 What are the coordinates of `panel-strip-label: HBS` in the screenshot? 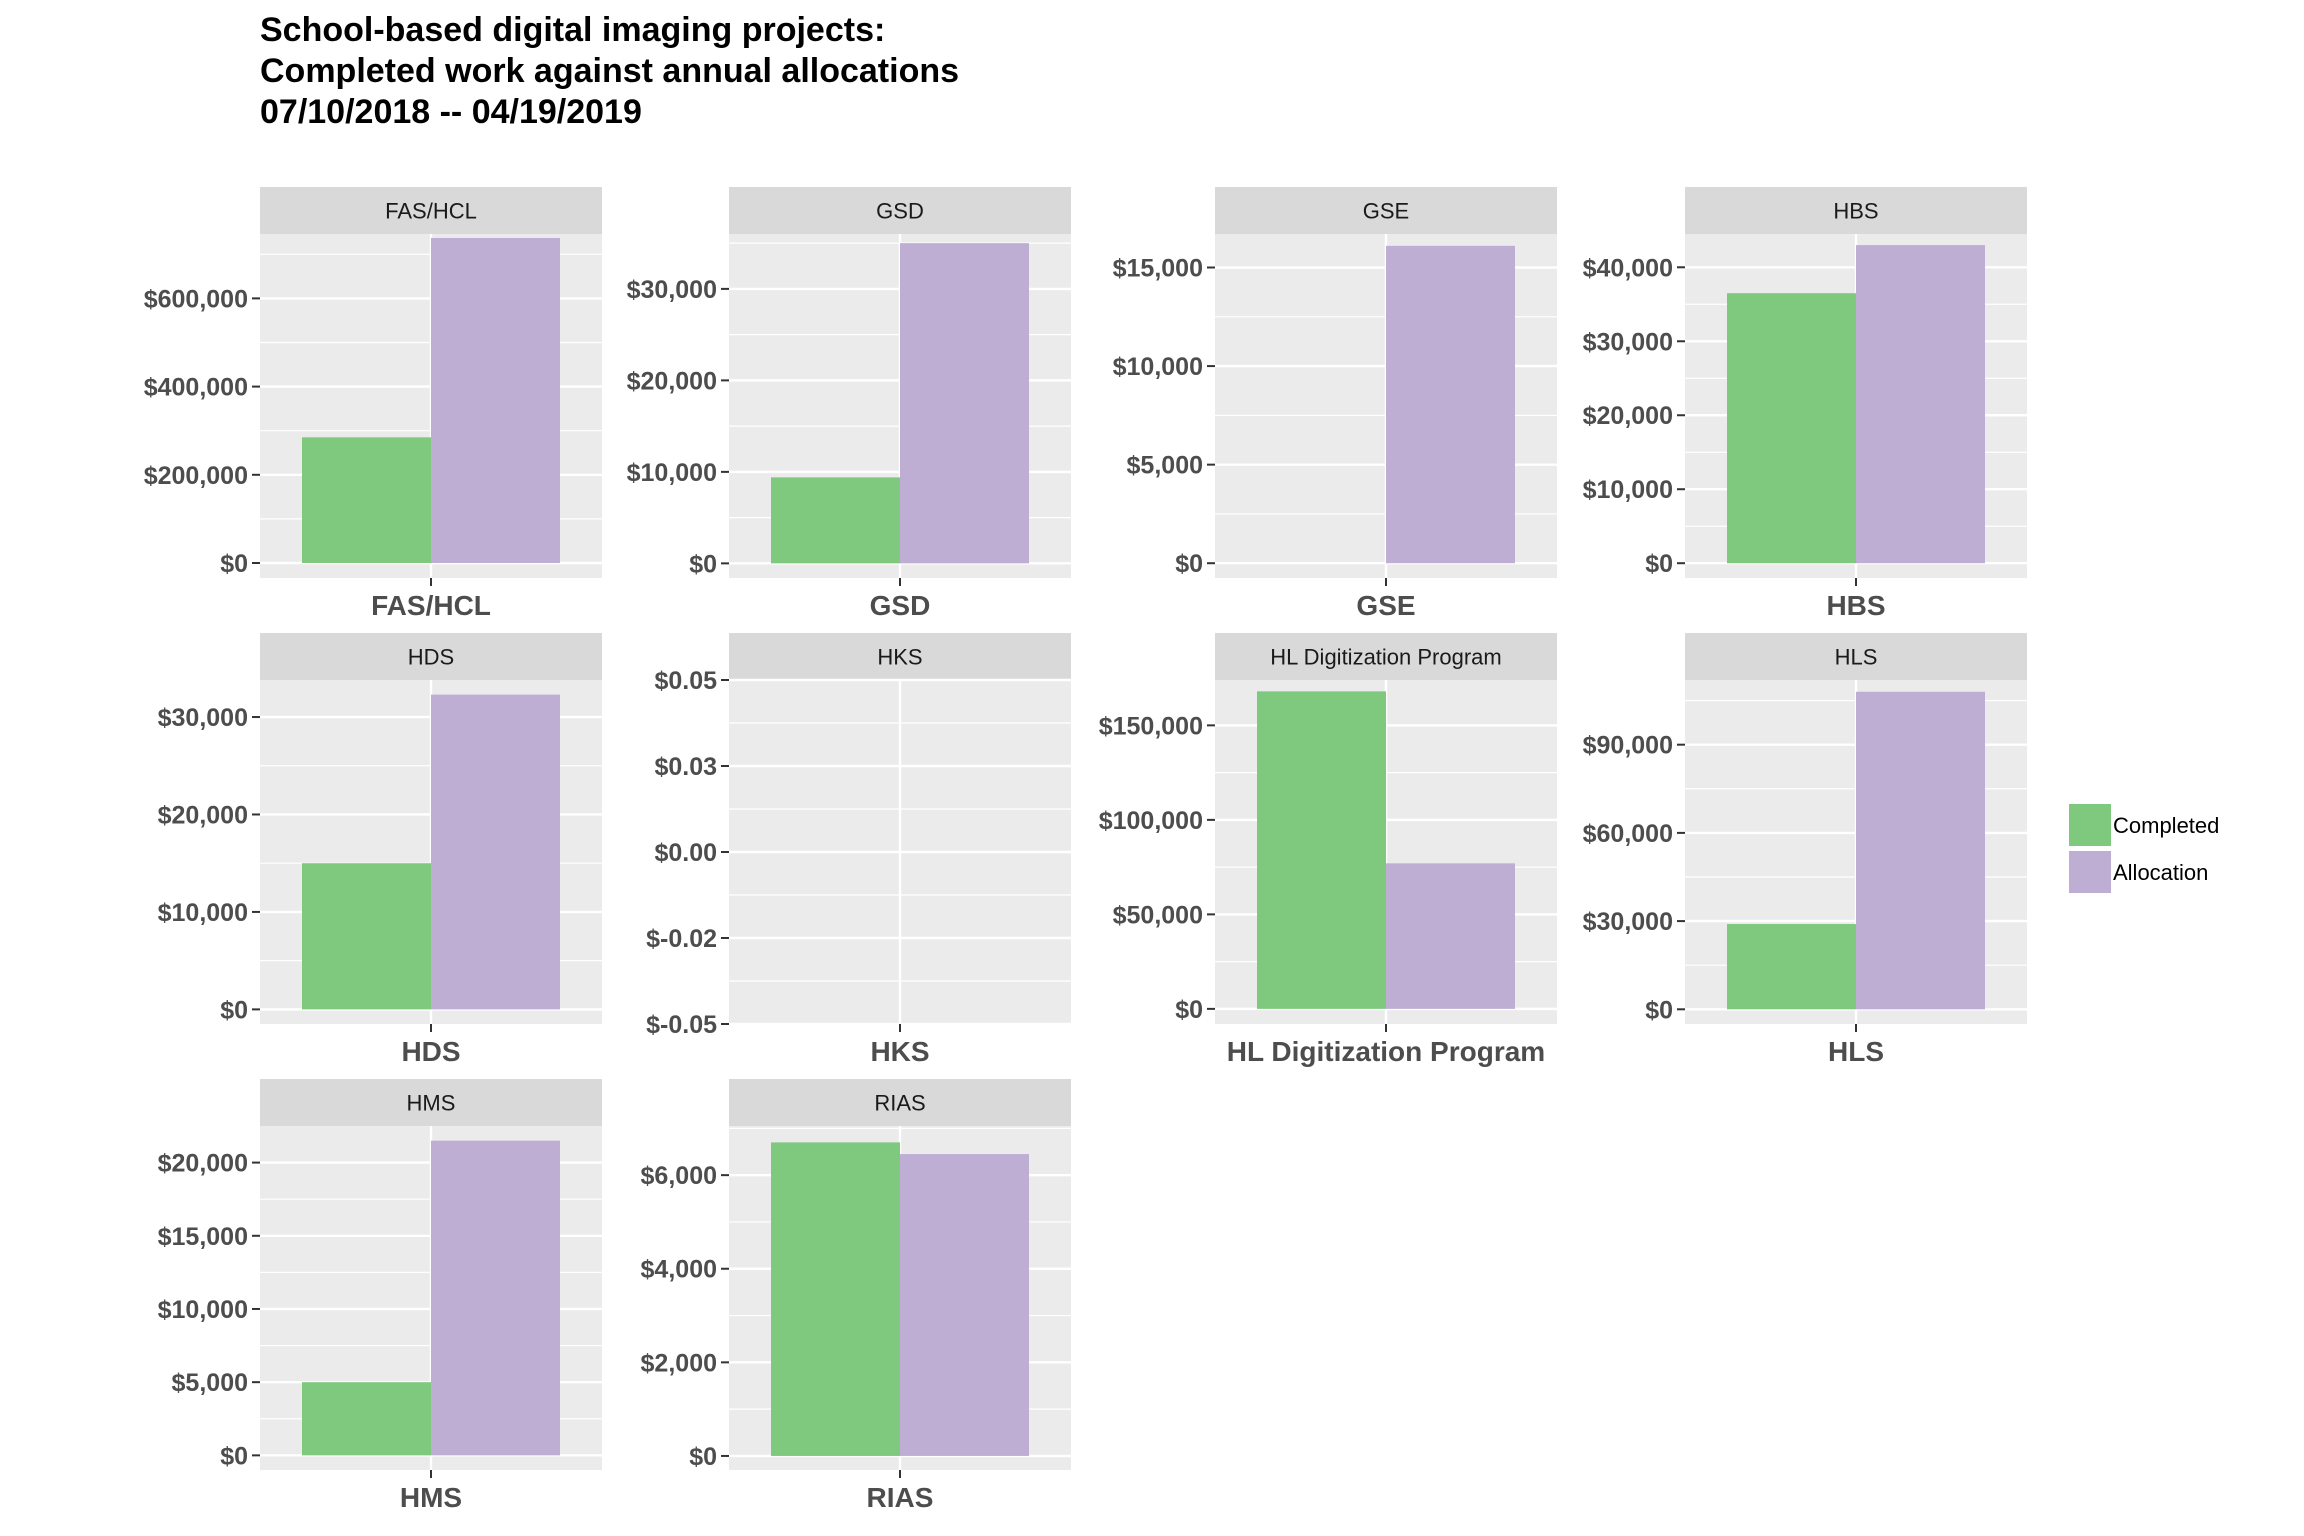 It's located at (1855, 211).